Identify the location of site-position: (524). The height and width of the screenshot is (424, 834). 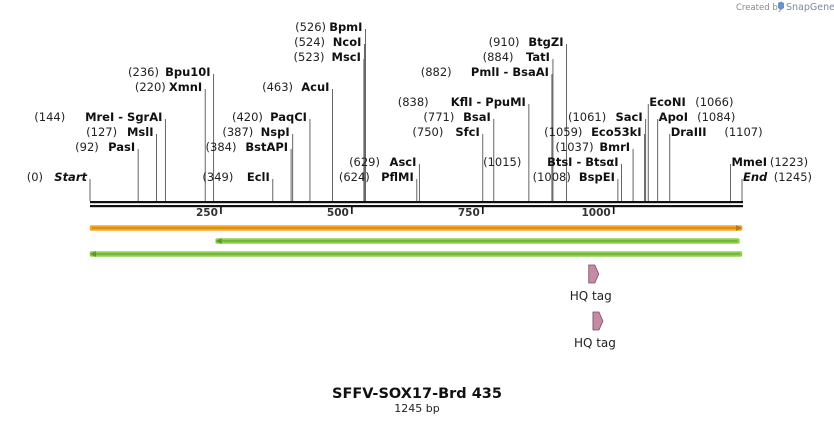
(309, 42).